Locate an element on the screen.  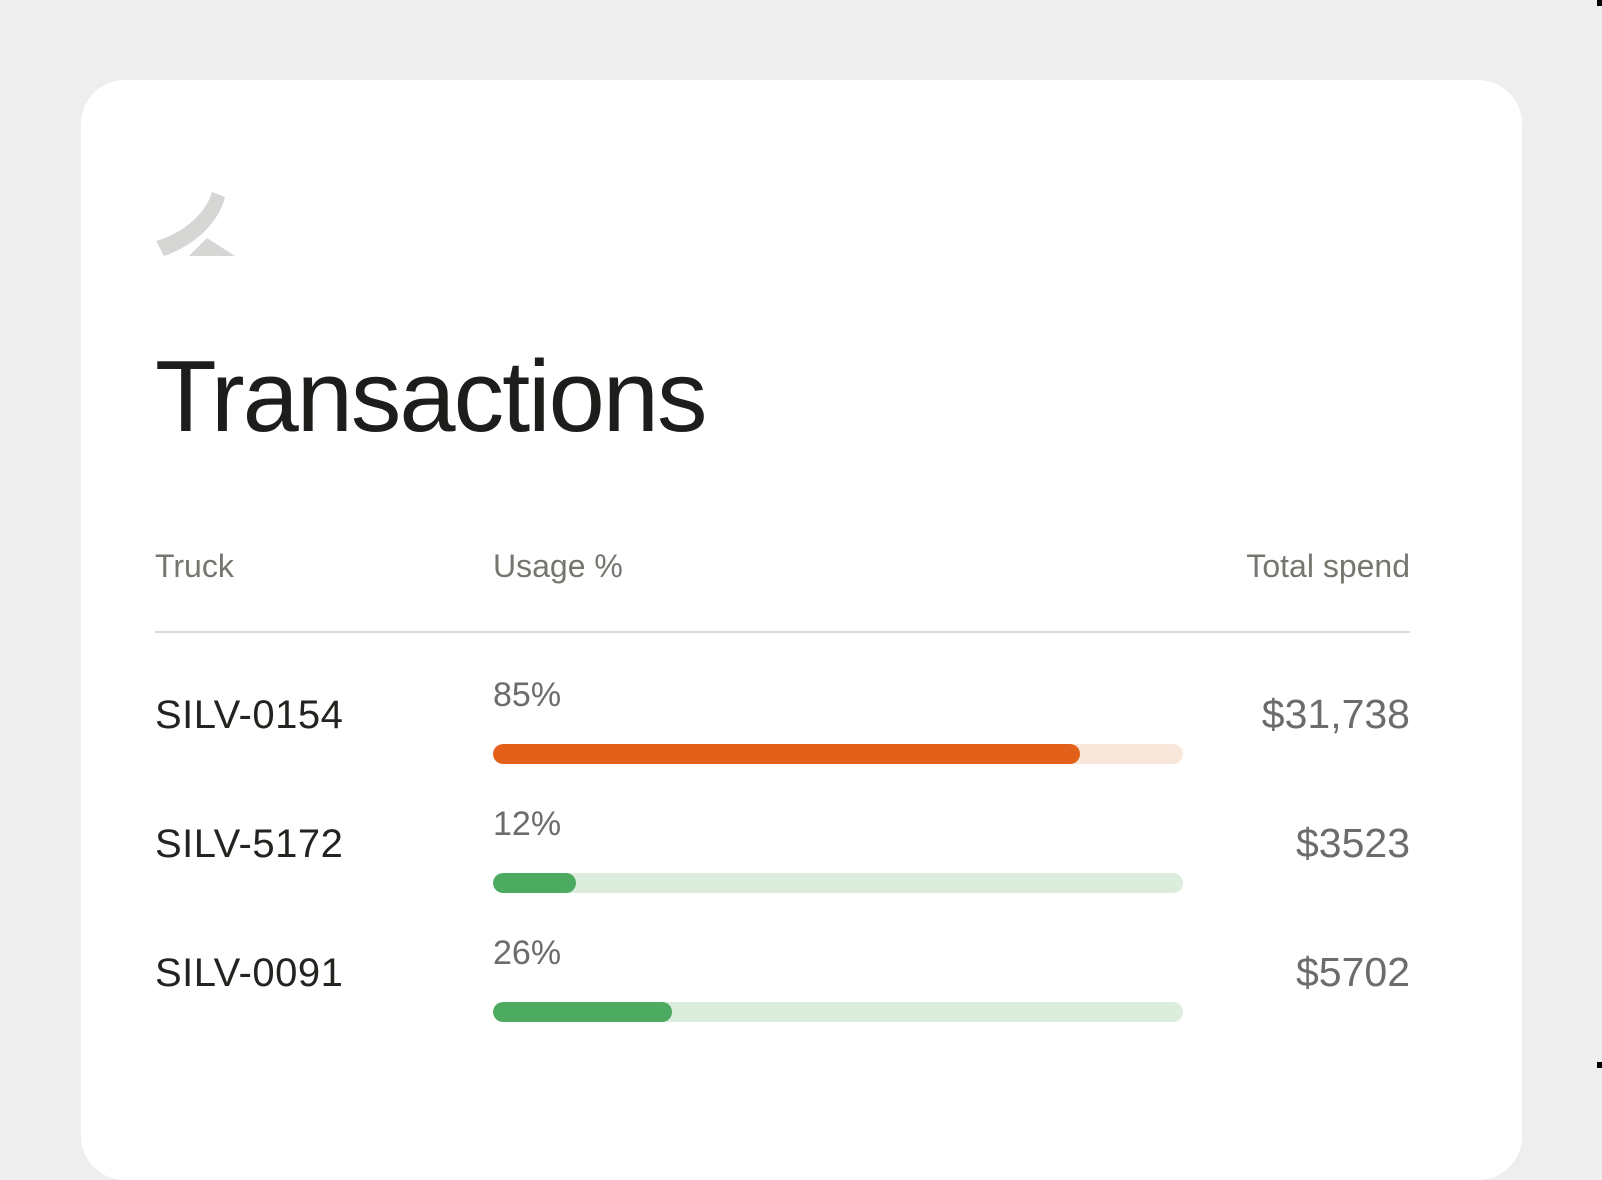
usage-percent-label: 12% is located at coordinates (527, 824).